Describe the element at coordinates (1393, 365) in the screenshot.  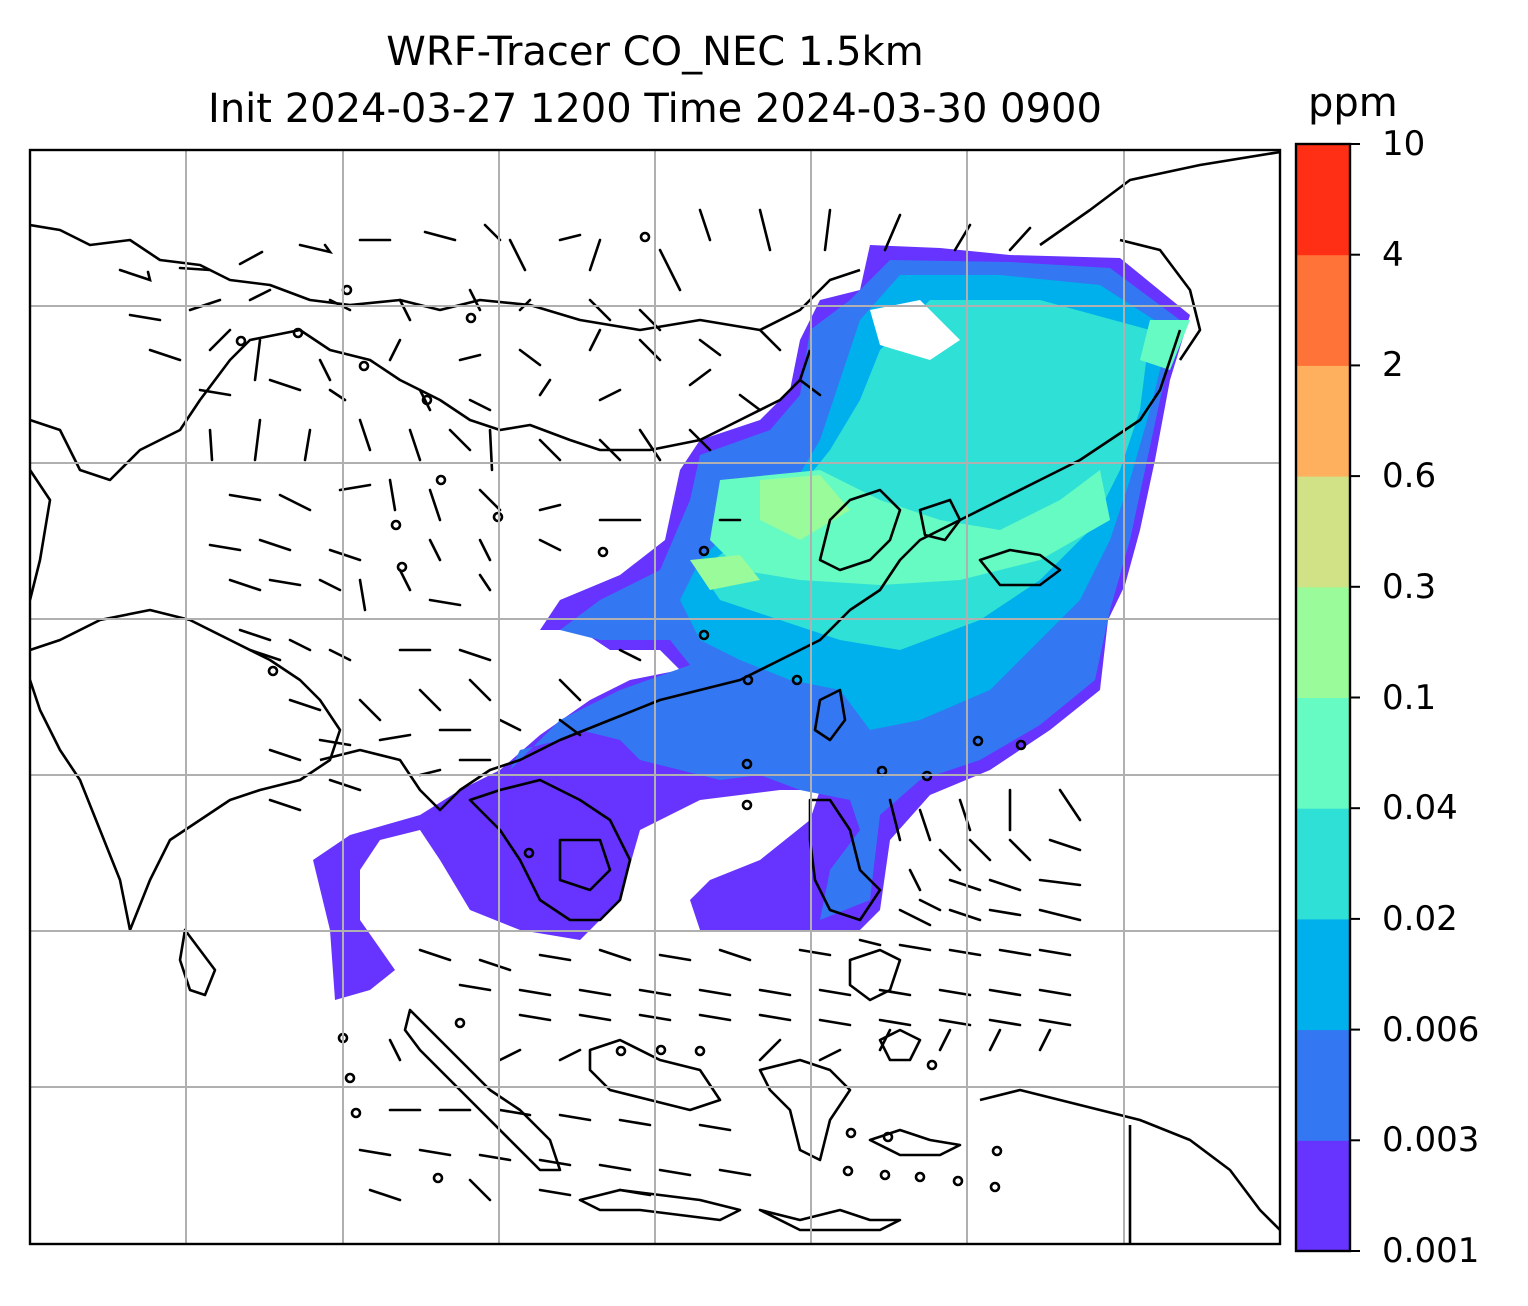
I see `colorbar-tick-label: 2` at that location.